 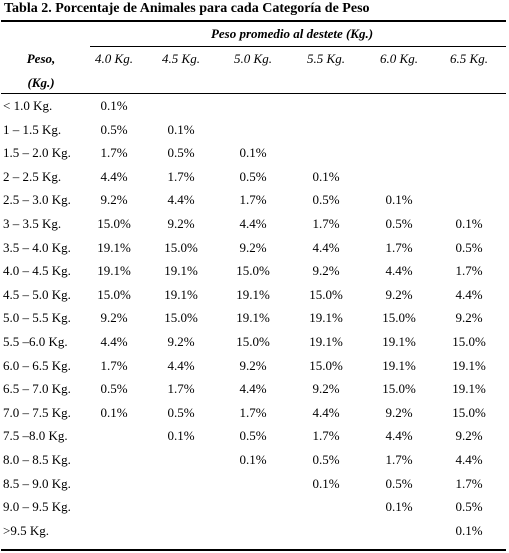 I want to click on table-row: 4.0 – 4.5 Kg. 19.1% 19.1% 15.0% 9.2% 4.4% 1.7%, so click(x=254, y=272).